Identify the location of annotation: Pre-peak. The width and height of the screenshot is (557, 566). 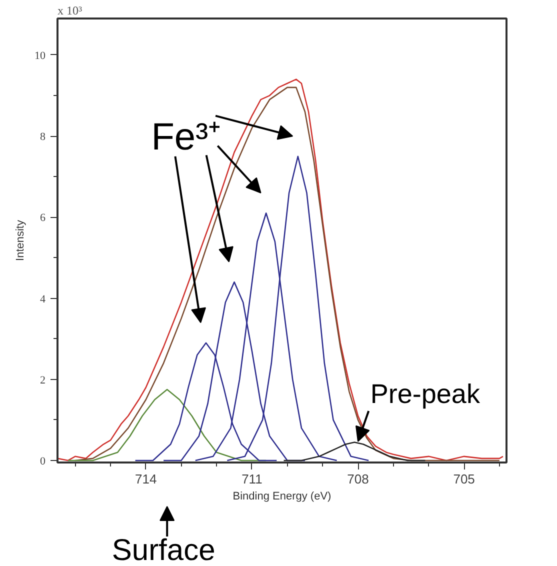
(425, 393).